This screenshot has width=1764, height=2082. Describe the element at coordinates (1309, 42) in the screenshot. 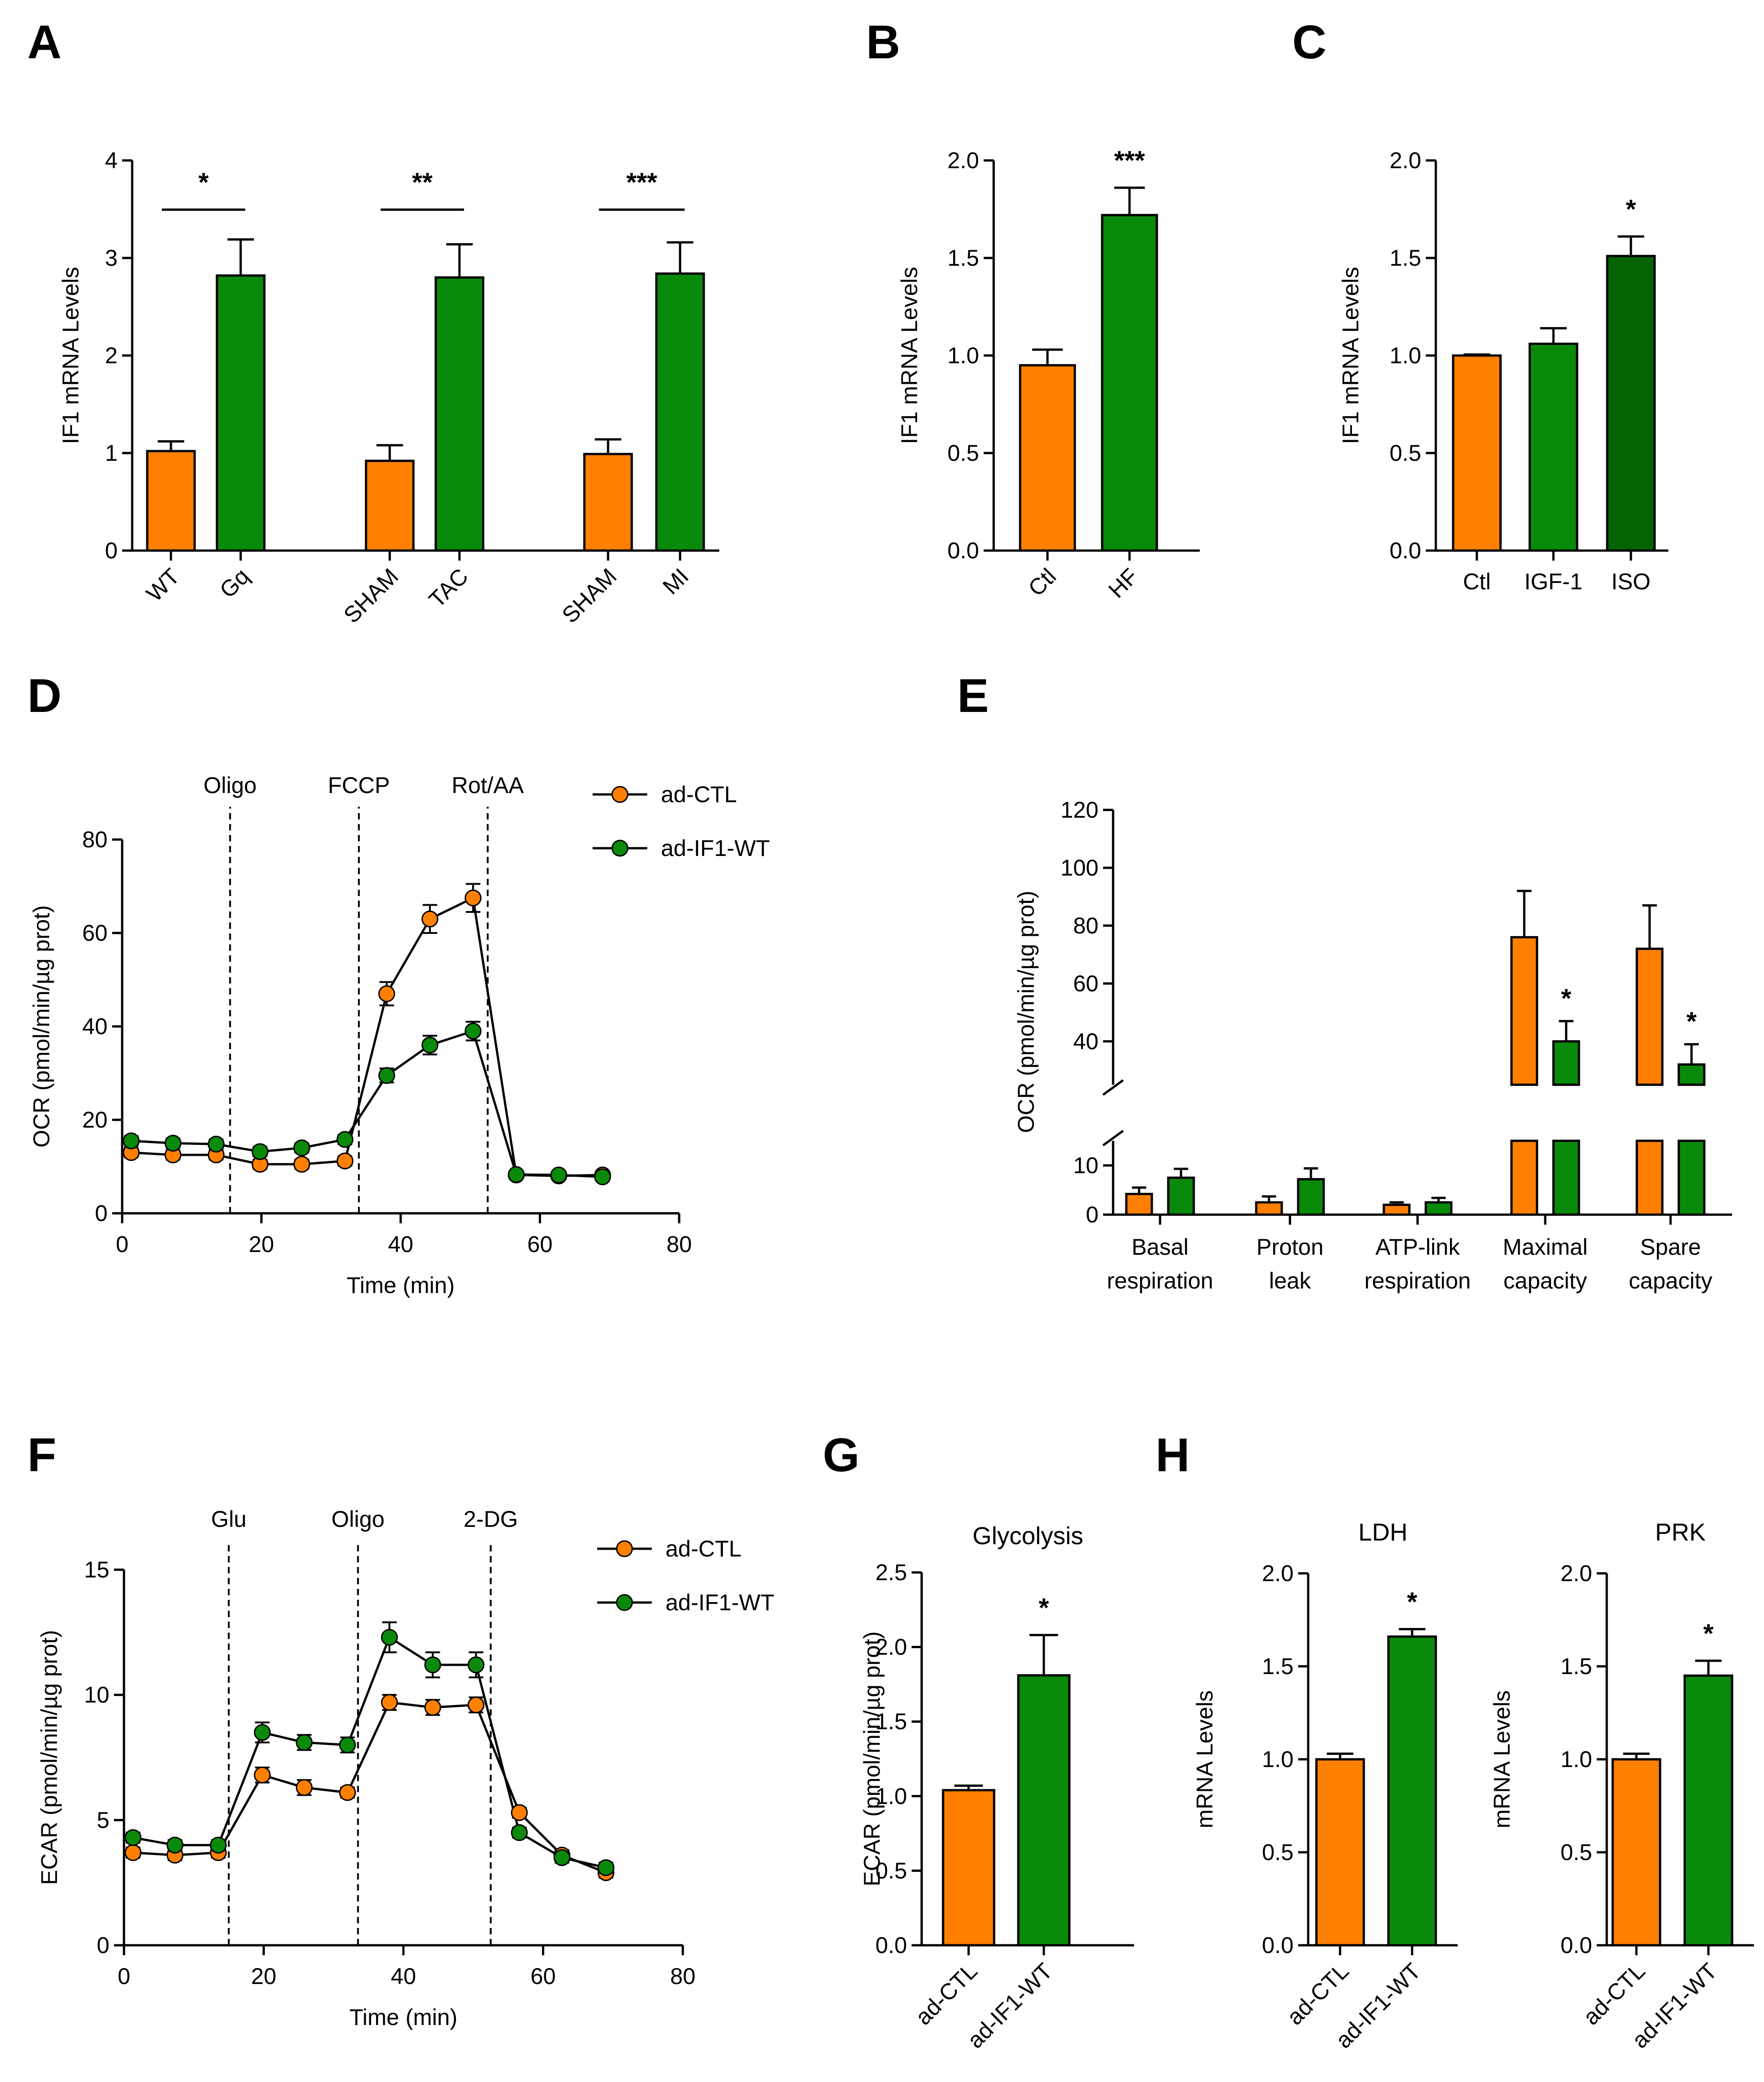

I see `panel-label-C: C` at that location.